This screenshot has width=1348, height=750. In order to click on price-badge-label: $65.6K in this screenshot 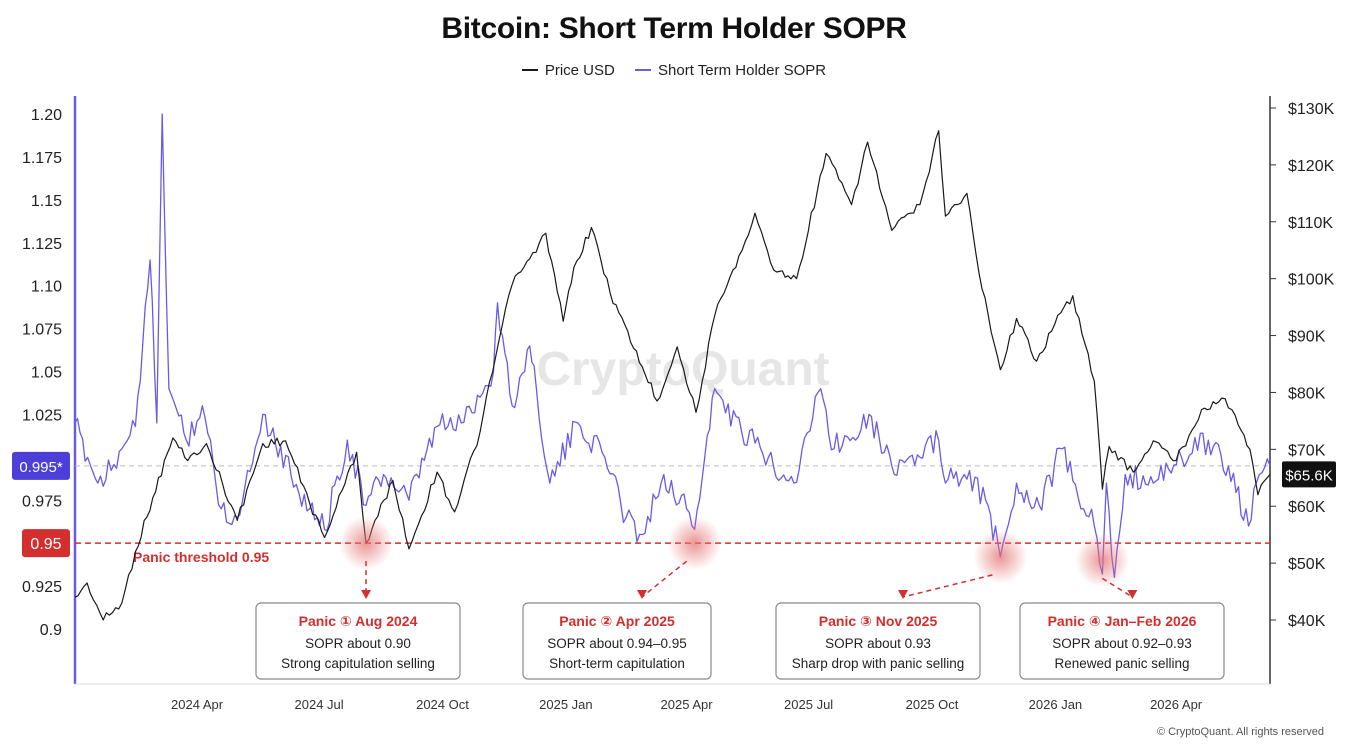, I will do `click(1309, 475)`.